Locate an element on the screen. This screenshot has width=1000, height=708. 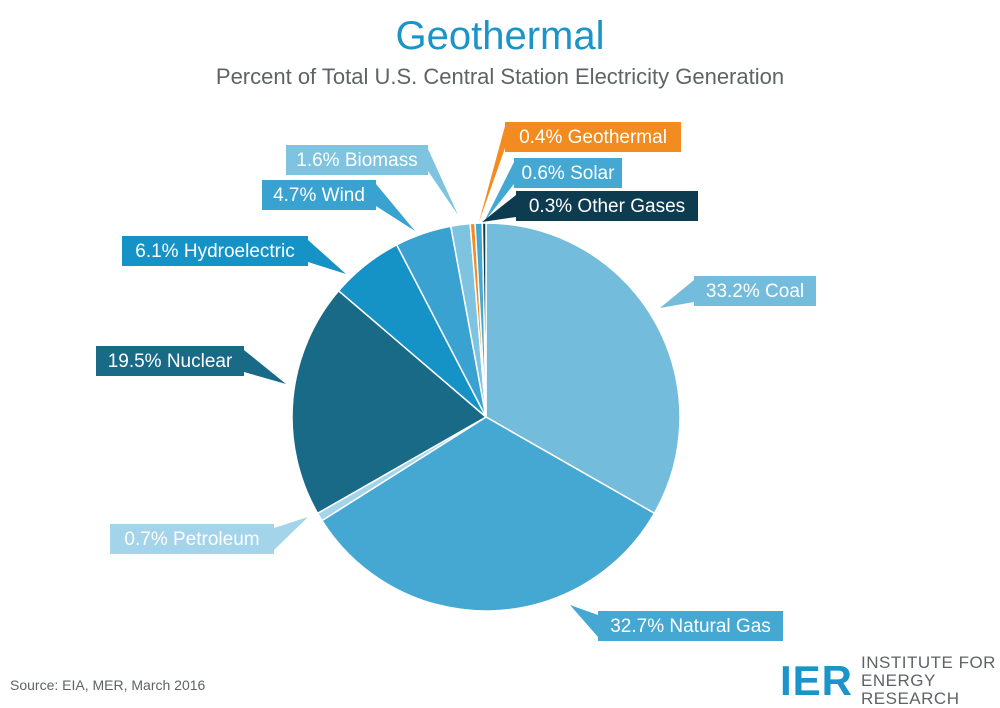
slice-label-biomass: 1.6% Biomass is located at coordinates (372, 180).